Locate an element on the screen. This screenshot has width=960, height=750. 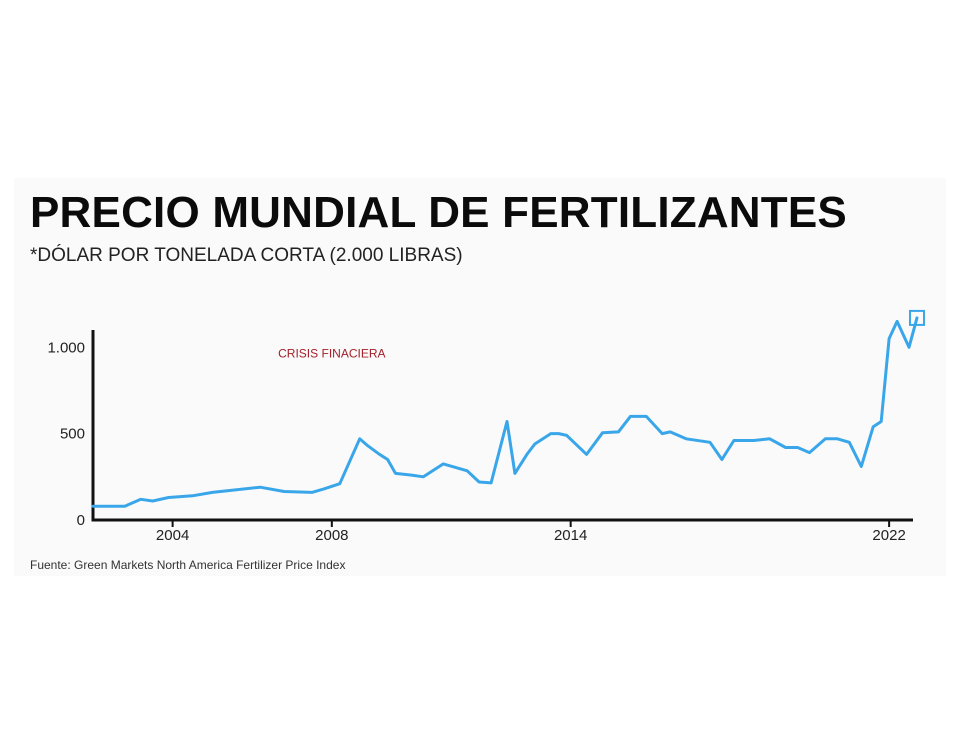
last-point-marker is located at coordinates (916, 317).